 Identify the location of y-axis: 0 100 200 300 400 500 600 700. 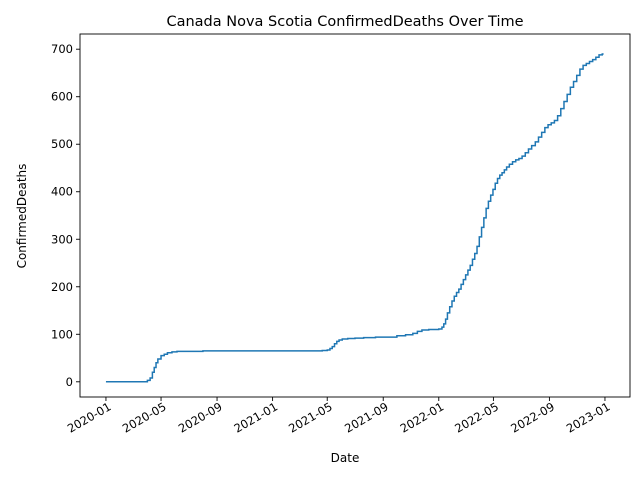
(65, 215).